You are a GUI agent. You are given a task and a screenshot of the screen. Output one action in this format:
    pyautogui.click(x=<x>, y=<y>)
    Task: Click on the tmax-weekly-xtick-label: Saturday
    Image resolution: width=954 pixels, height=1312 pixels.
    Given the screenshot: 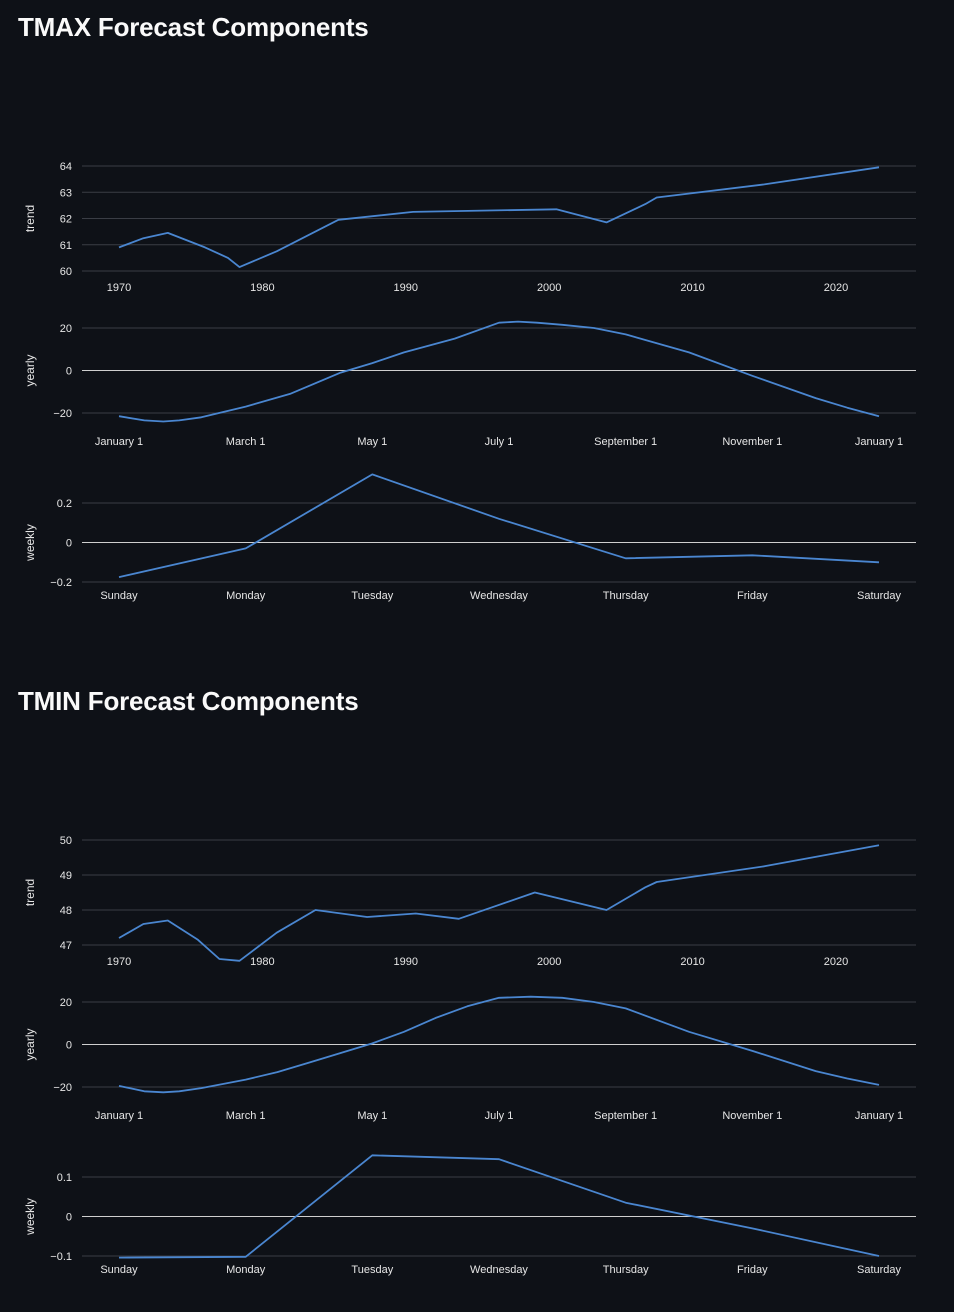 What is the action you would take?
    pyautogui.click(x=879, y=596)
    